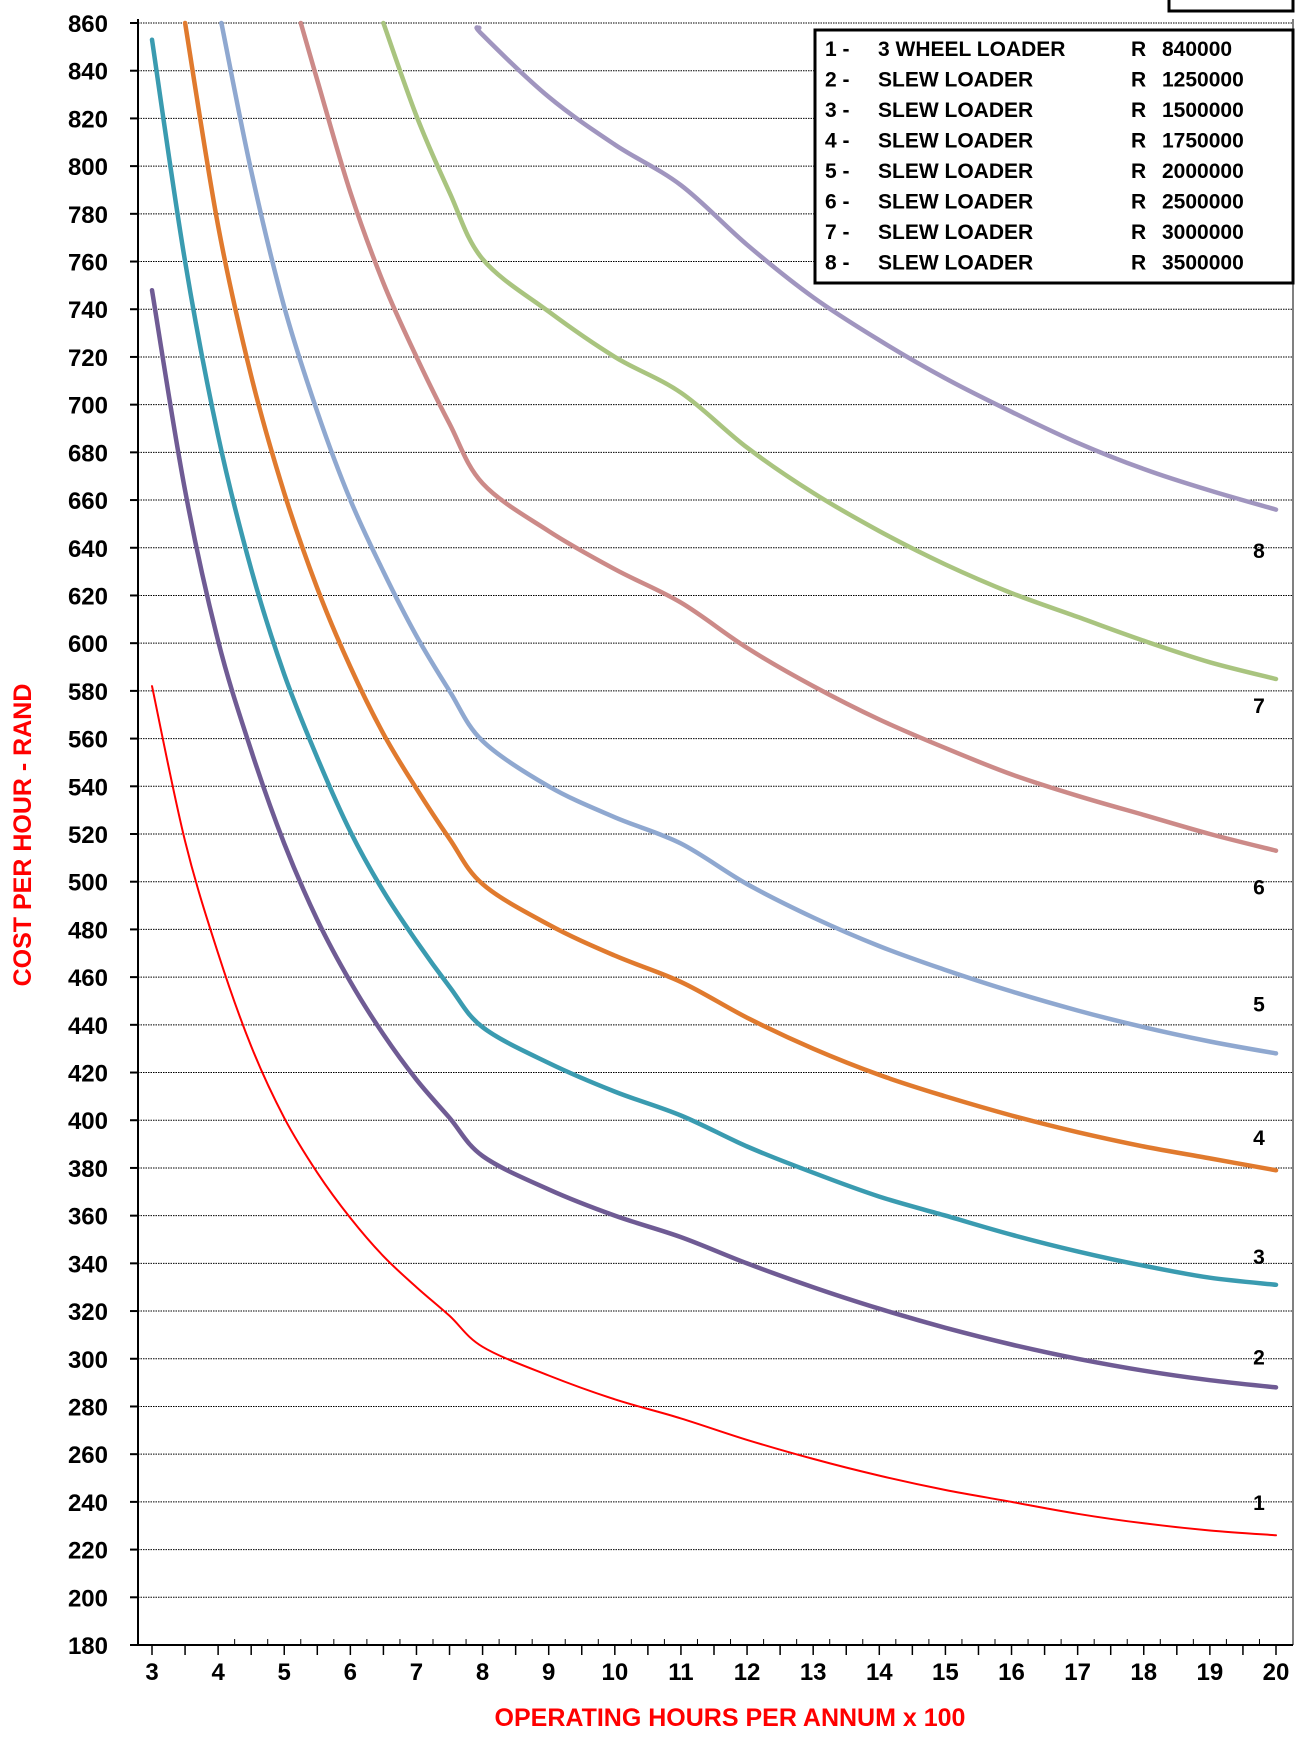 The height and width of the screenshot is (1742, 1299). What do you see at coordinates (1203, 110) in the screenshot?
I see `legend-price: 1500000` at bounding box center [1203, 110].